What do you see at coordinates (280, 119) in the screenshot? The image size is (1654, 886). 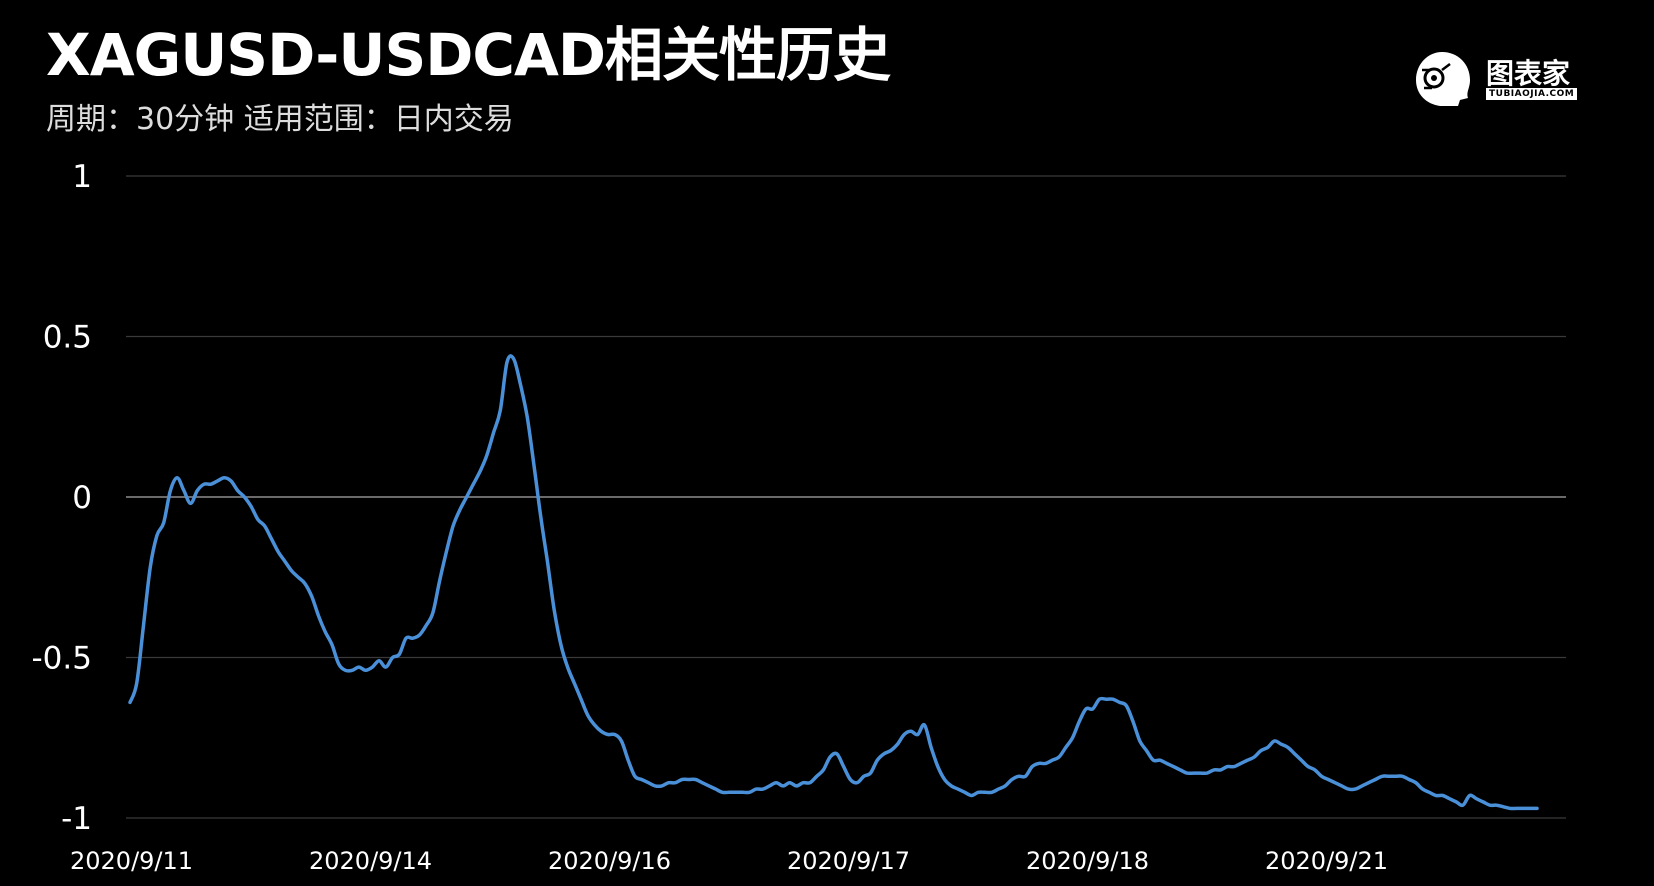 I see `chart-subtitle: 周期：30分钟 适用范围：日内交易` at bounding box center [280, 119].